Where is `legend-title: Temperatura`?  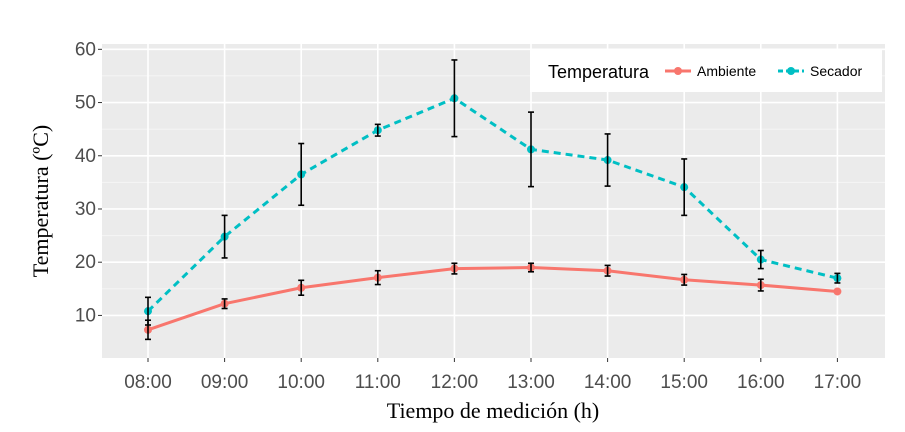
legend-title: Temperatura is located at coordinates (599, 72).